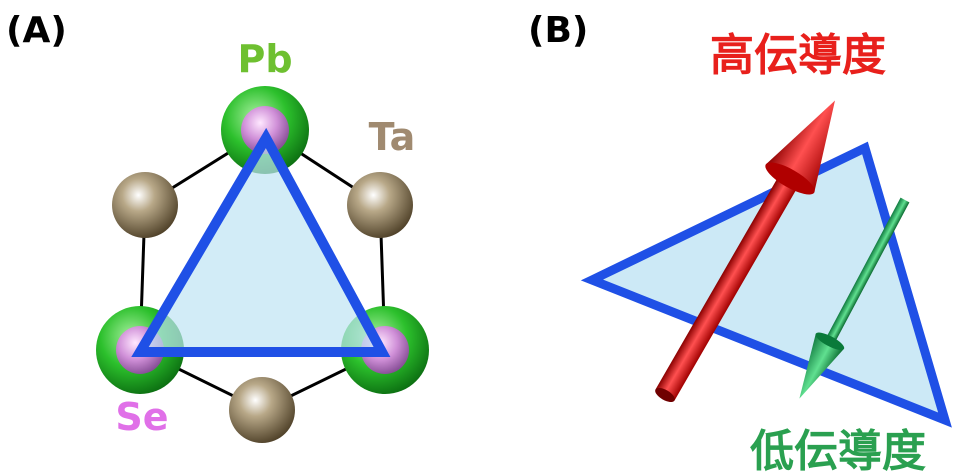 This screenshot has height=475, width=959. I want to click on se-label: Se, so click(141, 417).